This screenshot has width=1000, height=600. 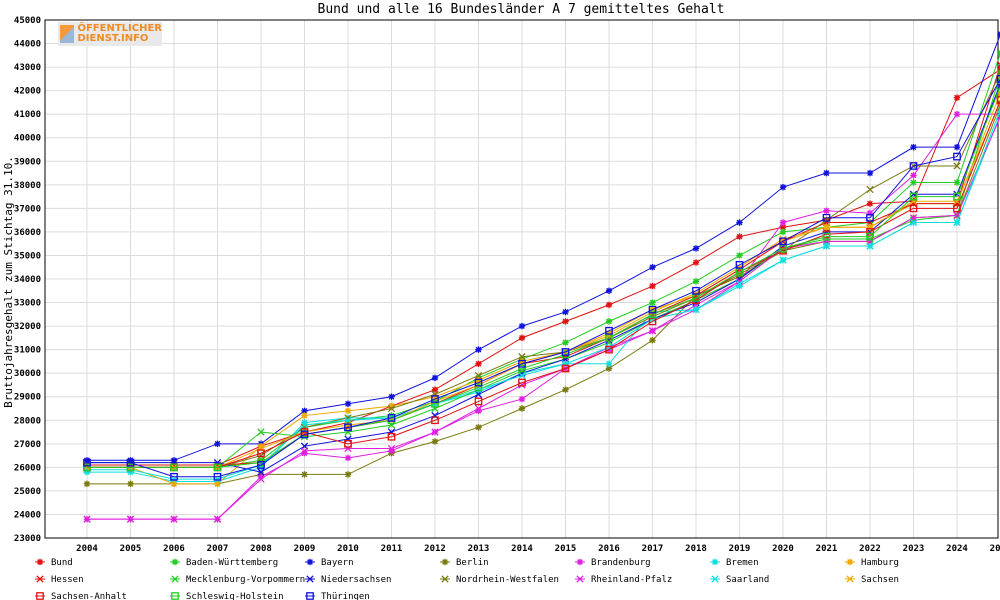 I want to click on legend-label: Saarland, so click(x=747, y=580).